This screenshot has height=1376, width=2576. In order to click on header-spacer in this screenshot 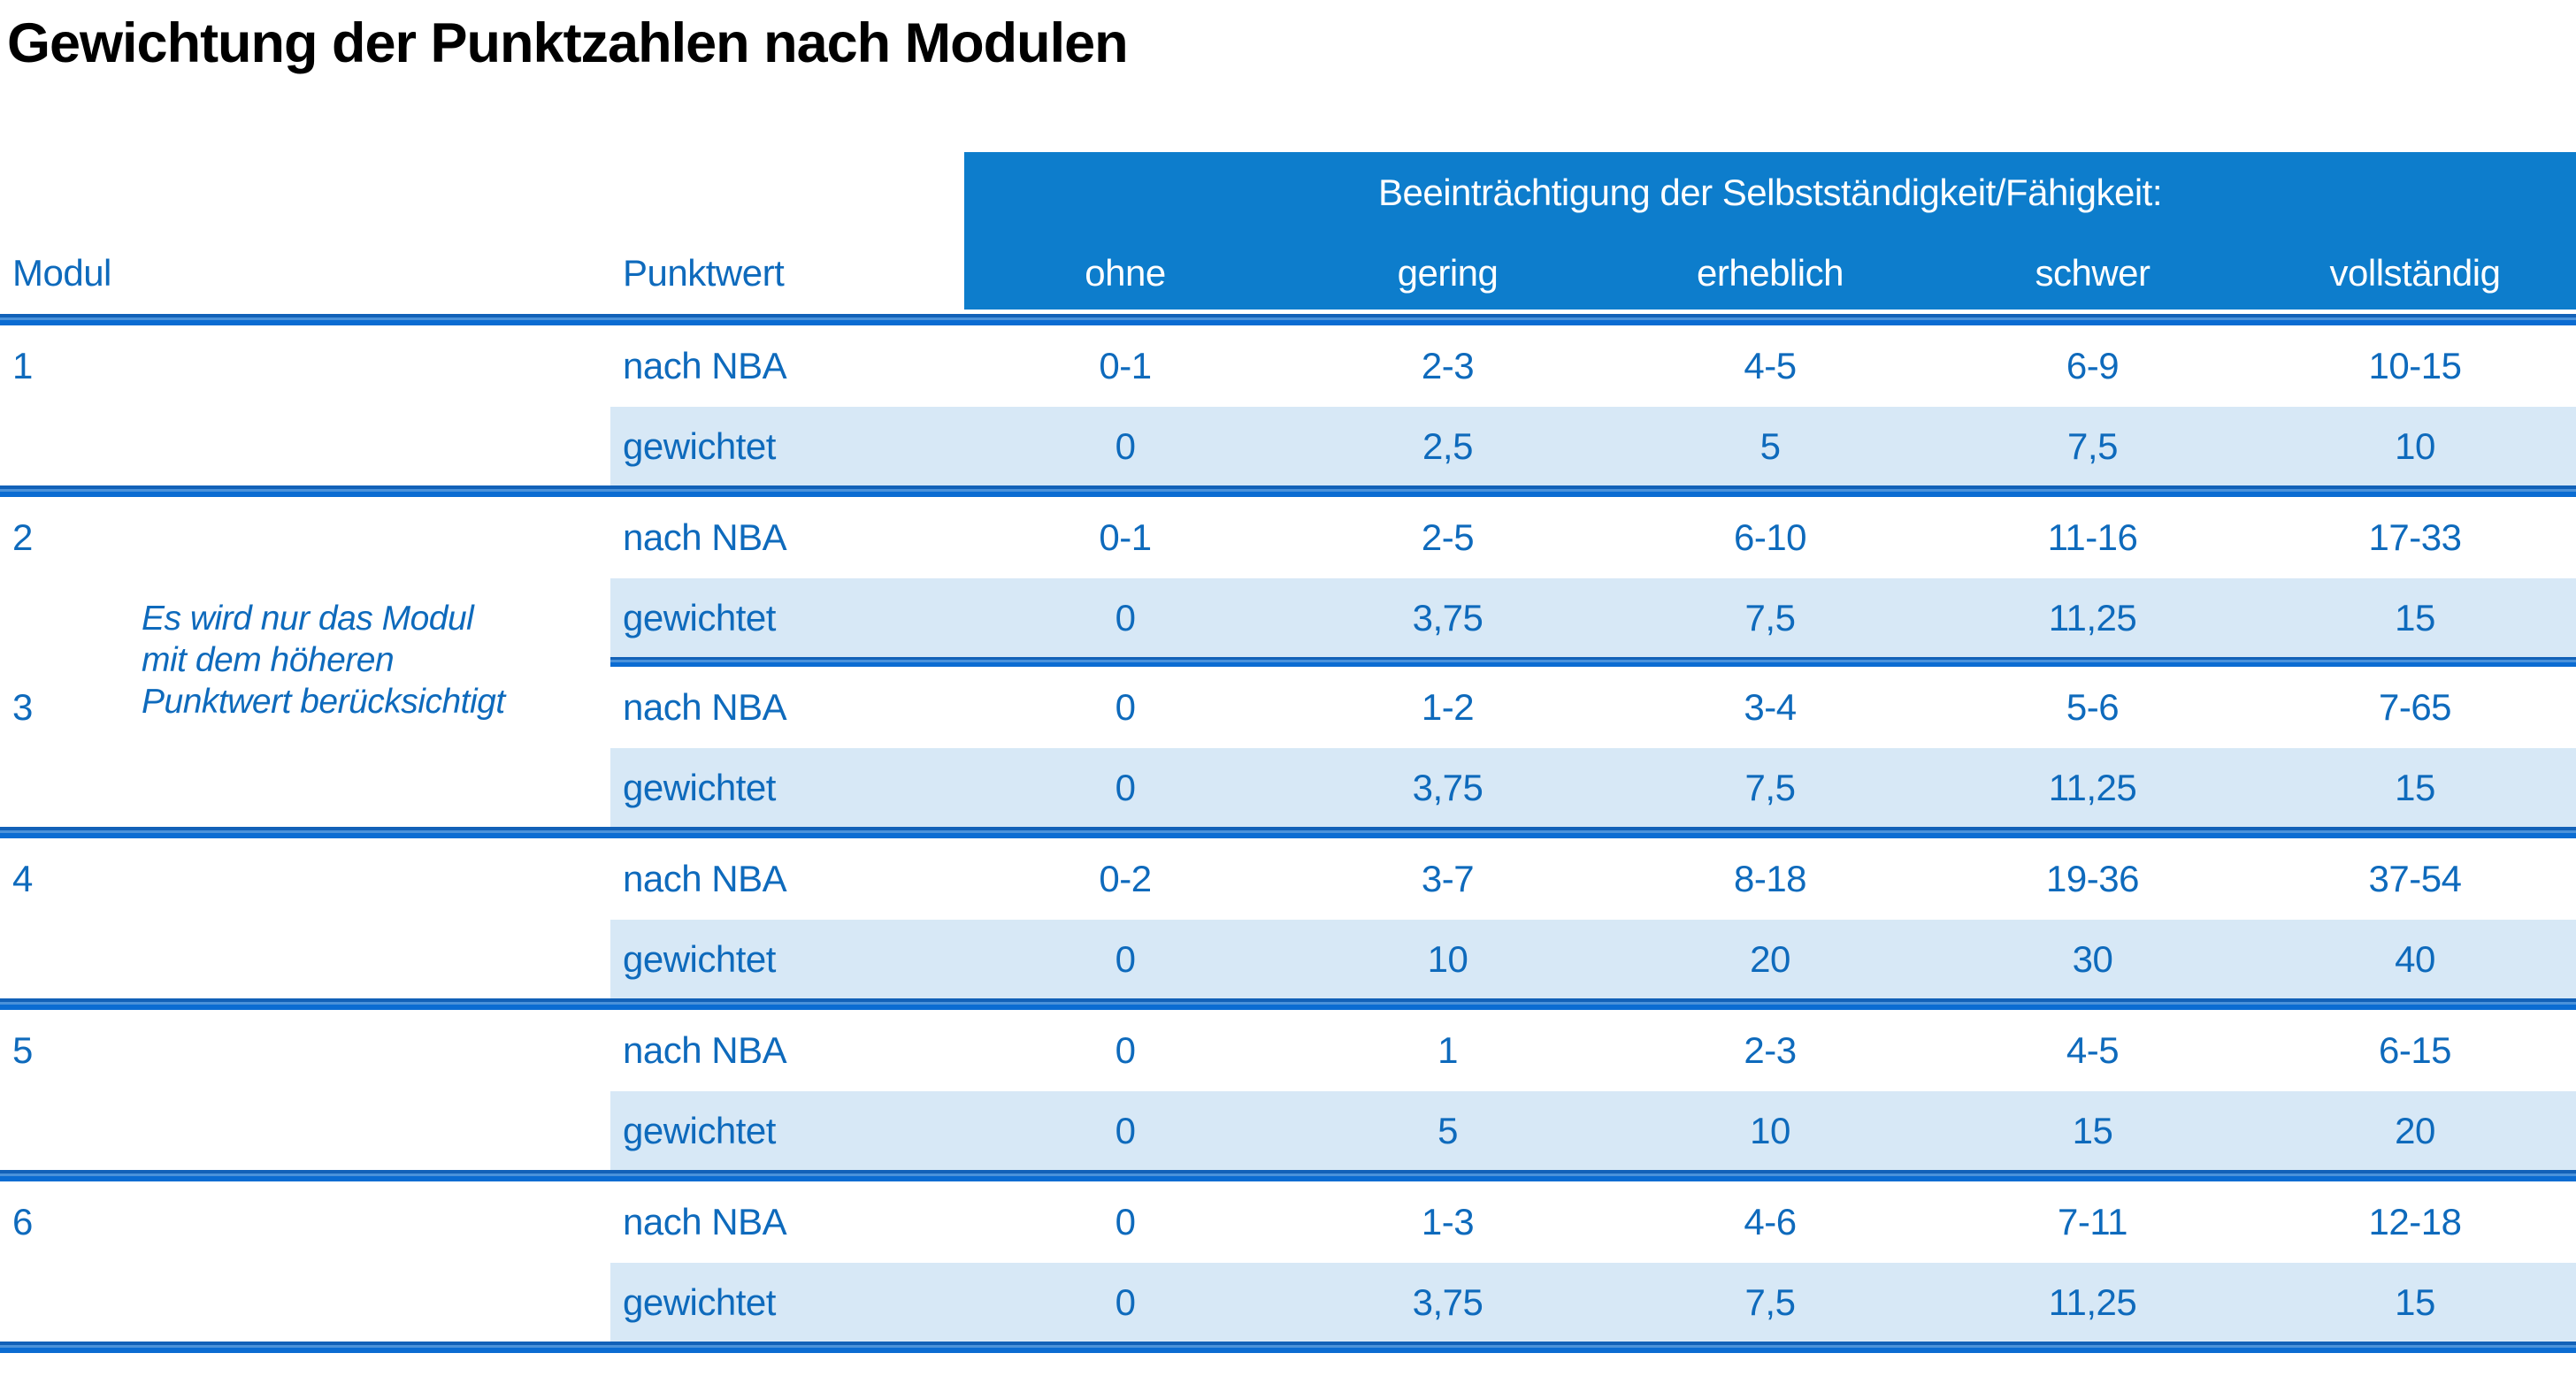, I will do `click(482, 192)`.